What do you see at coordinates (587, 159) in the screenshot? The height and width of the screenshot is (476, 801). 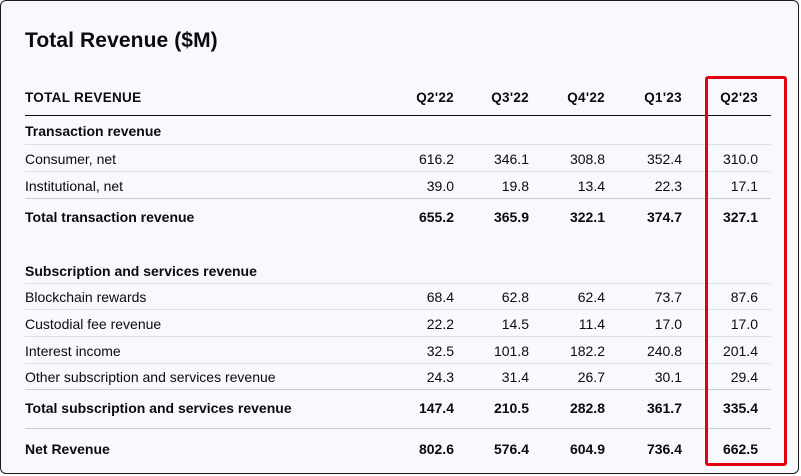 I see `cell-value: 308.8` at bounding box center [587, 159].